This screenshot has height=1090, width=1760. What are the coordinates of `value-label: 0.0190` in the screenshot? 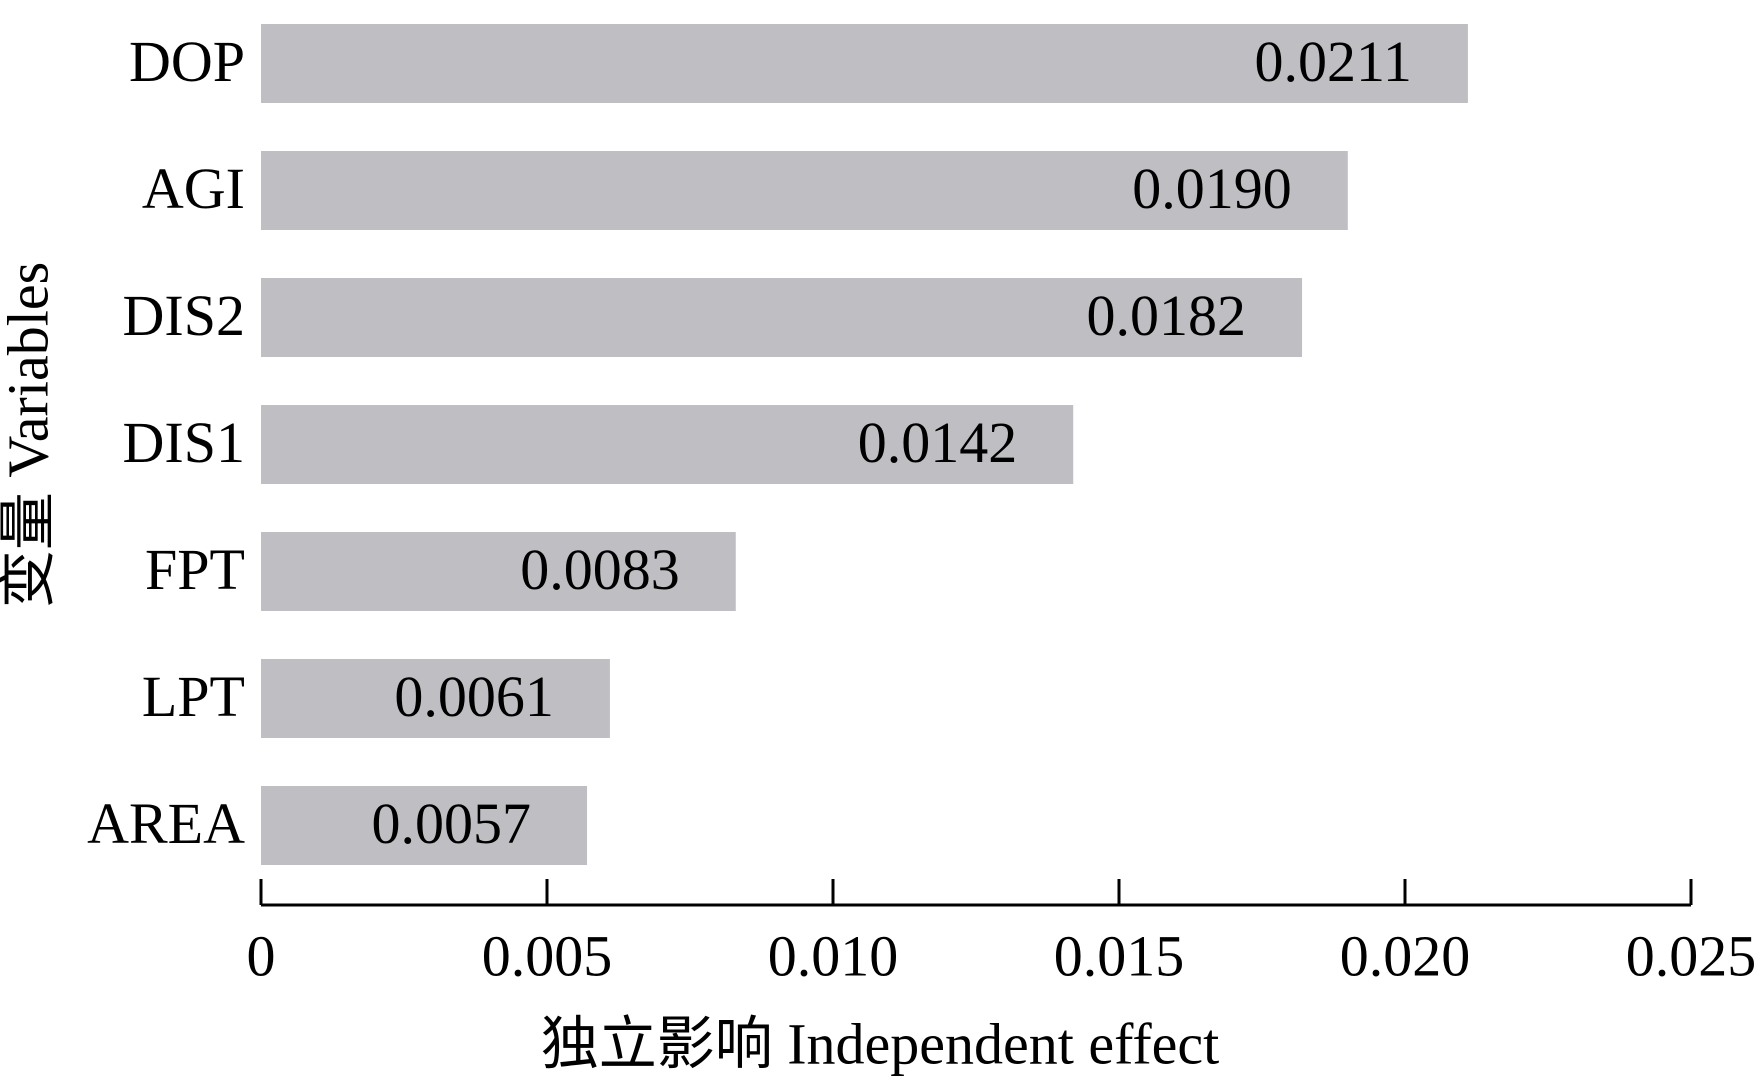 It's located at (1212, 188).